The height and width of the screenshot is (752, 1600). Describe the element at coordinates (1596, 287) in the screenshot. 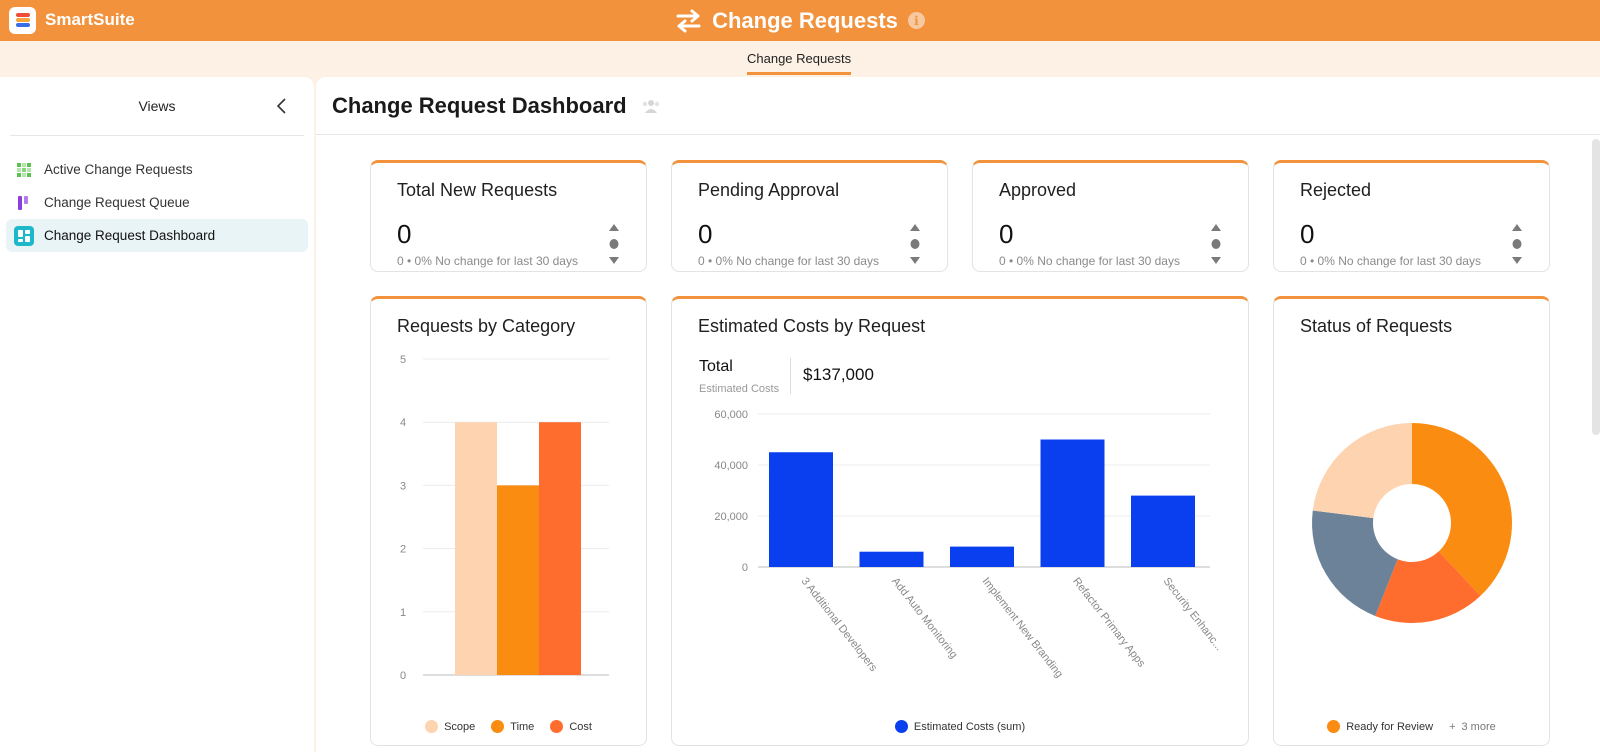

I see `scrollbar` at that location.